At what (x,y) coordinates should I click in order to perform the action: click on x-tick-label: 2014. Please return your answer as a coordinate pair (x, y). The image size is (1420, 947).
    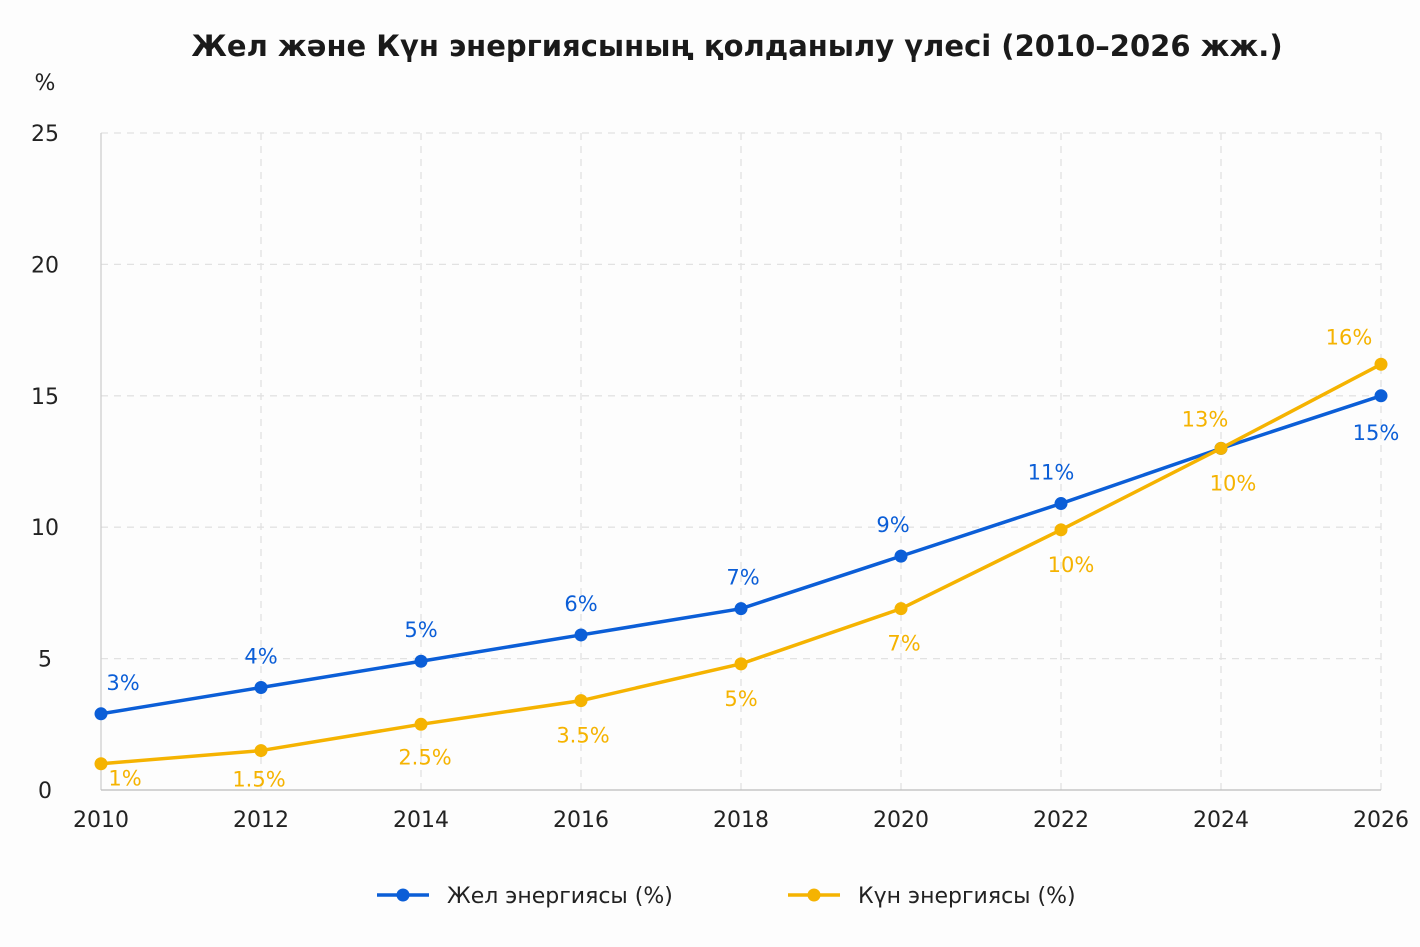
    Looking at the image, I should click on (421, 820).